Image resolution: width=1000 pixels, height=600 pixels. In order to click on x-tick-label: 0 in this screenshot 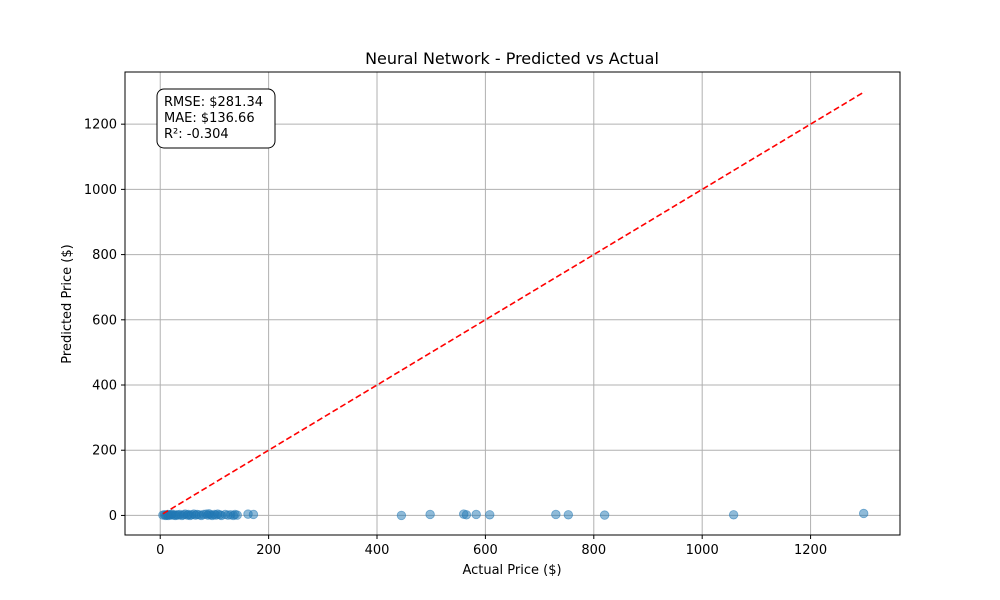, I will do `click(160, 550)`.